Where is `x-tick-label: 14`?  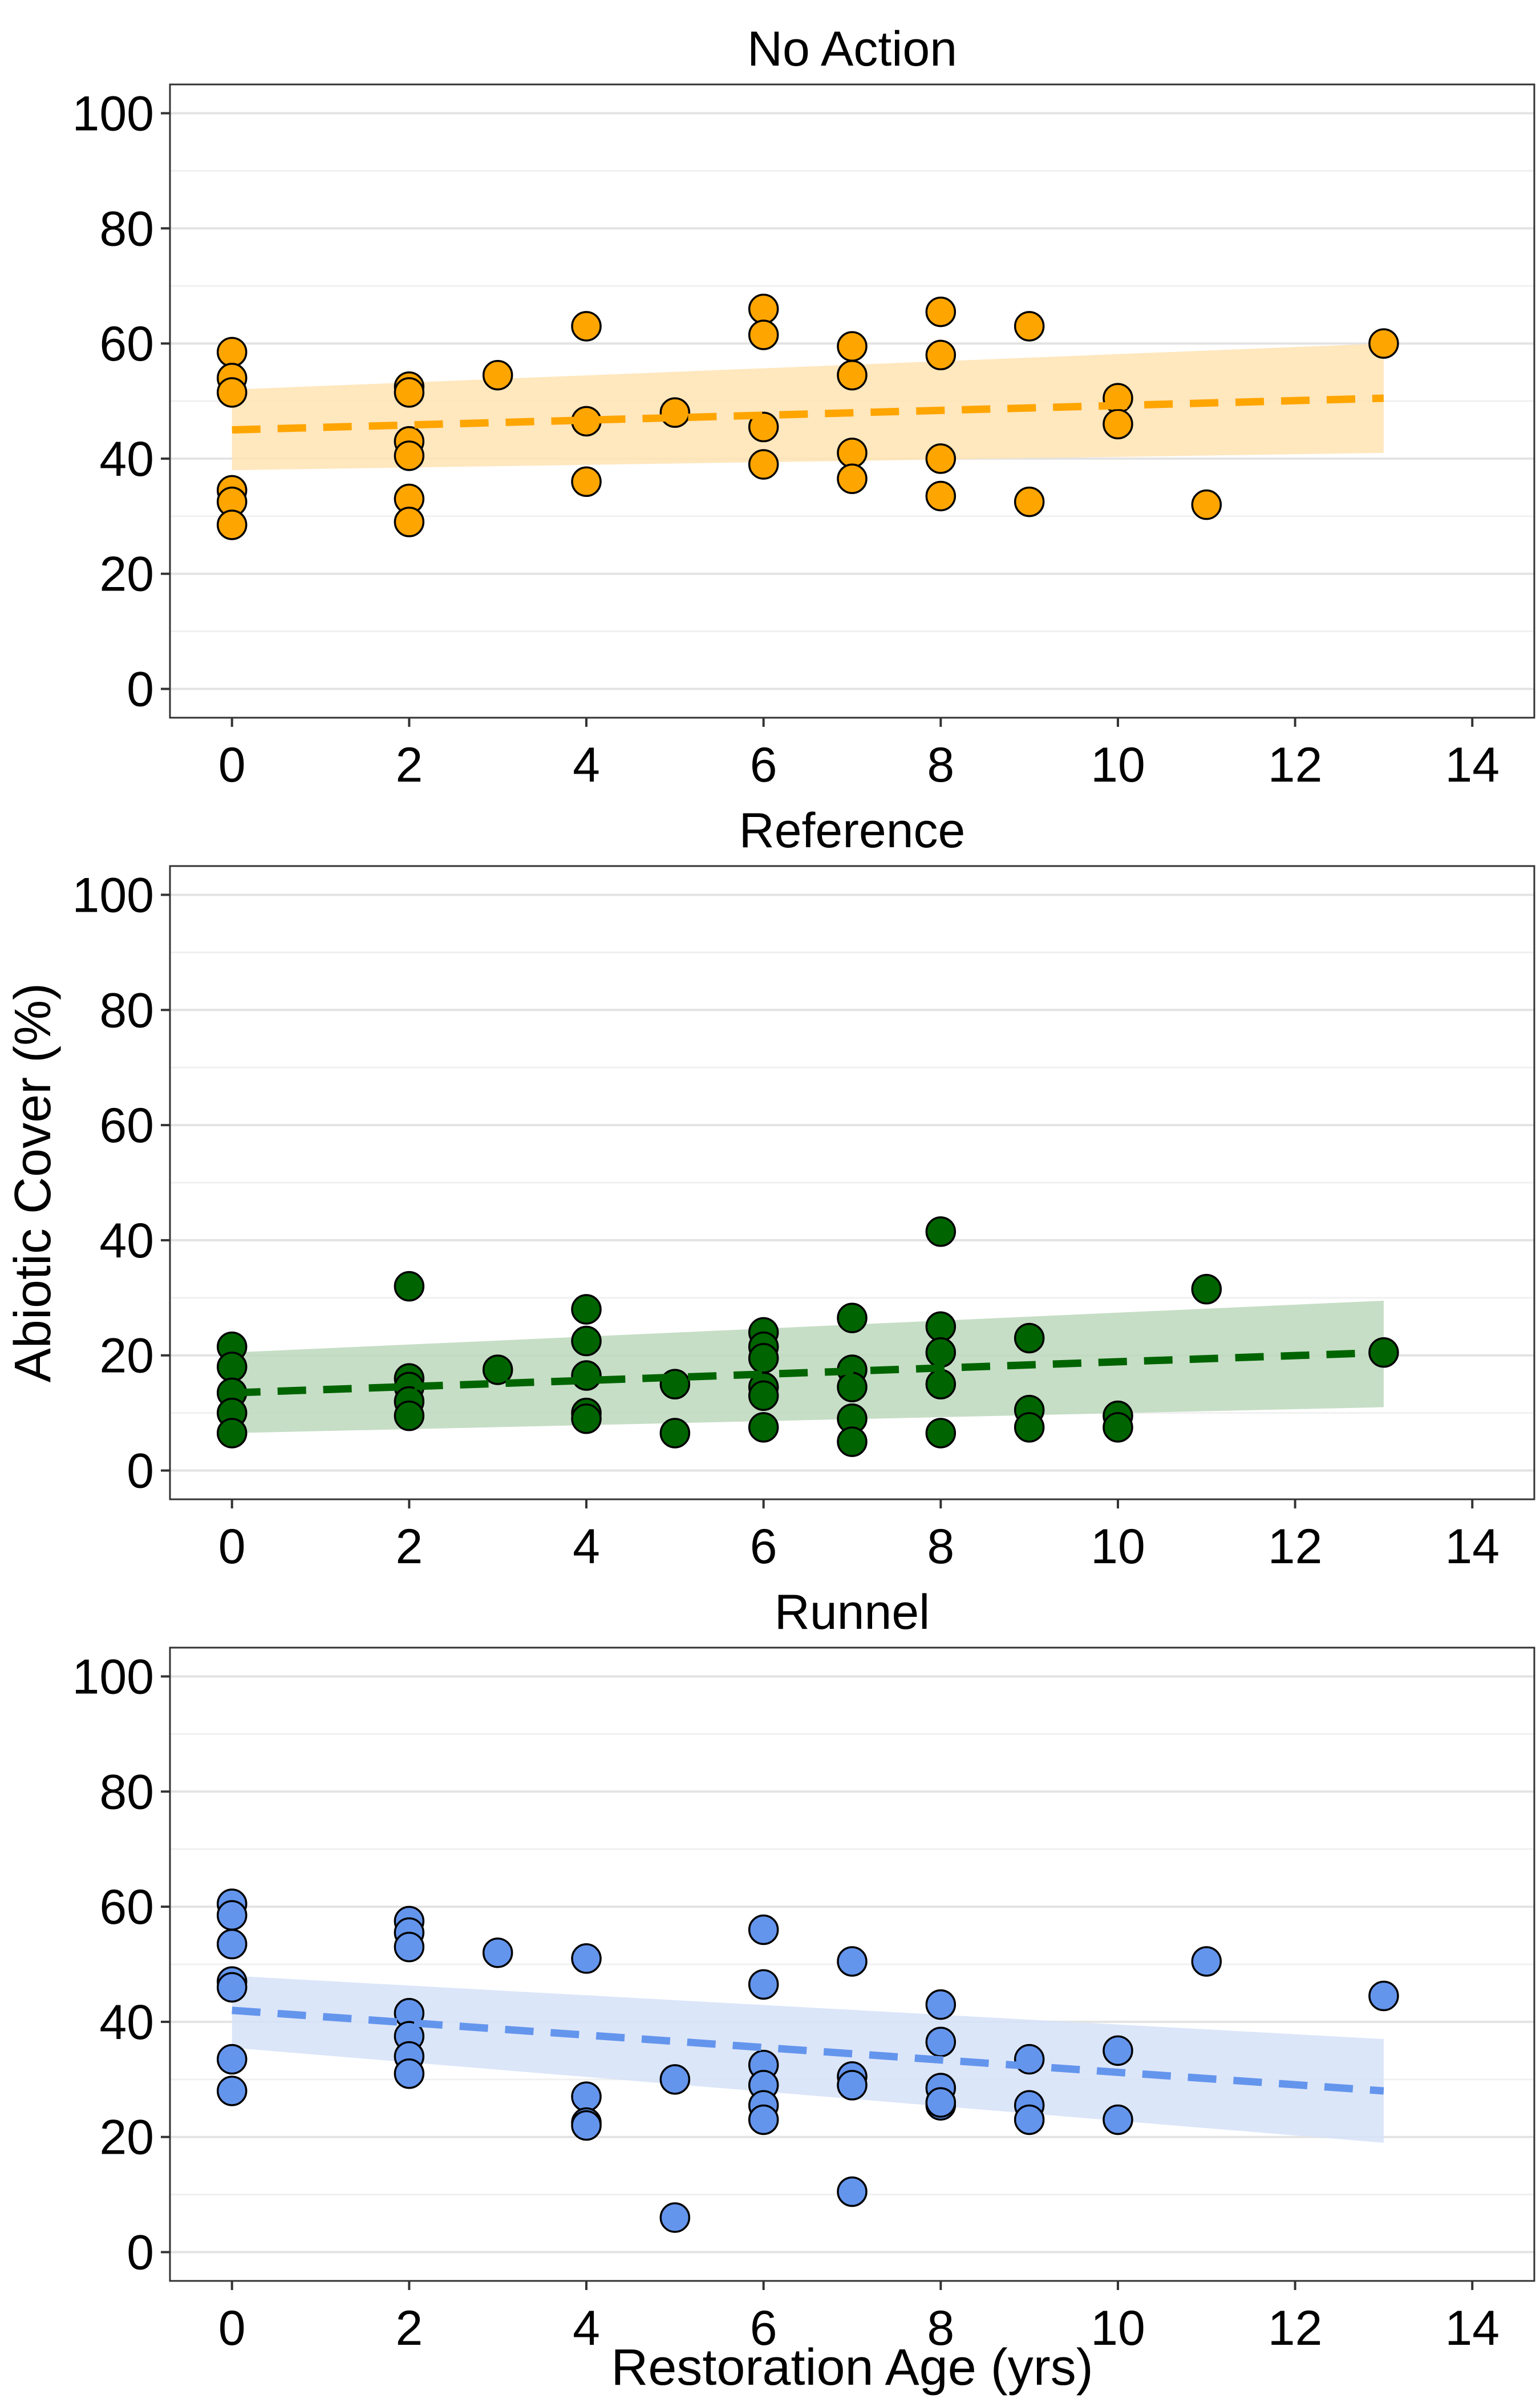 x-tick-label: 14 is located at coordinates (1472, 2328).